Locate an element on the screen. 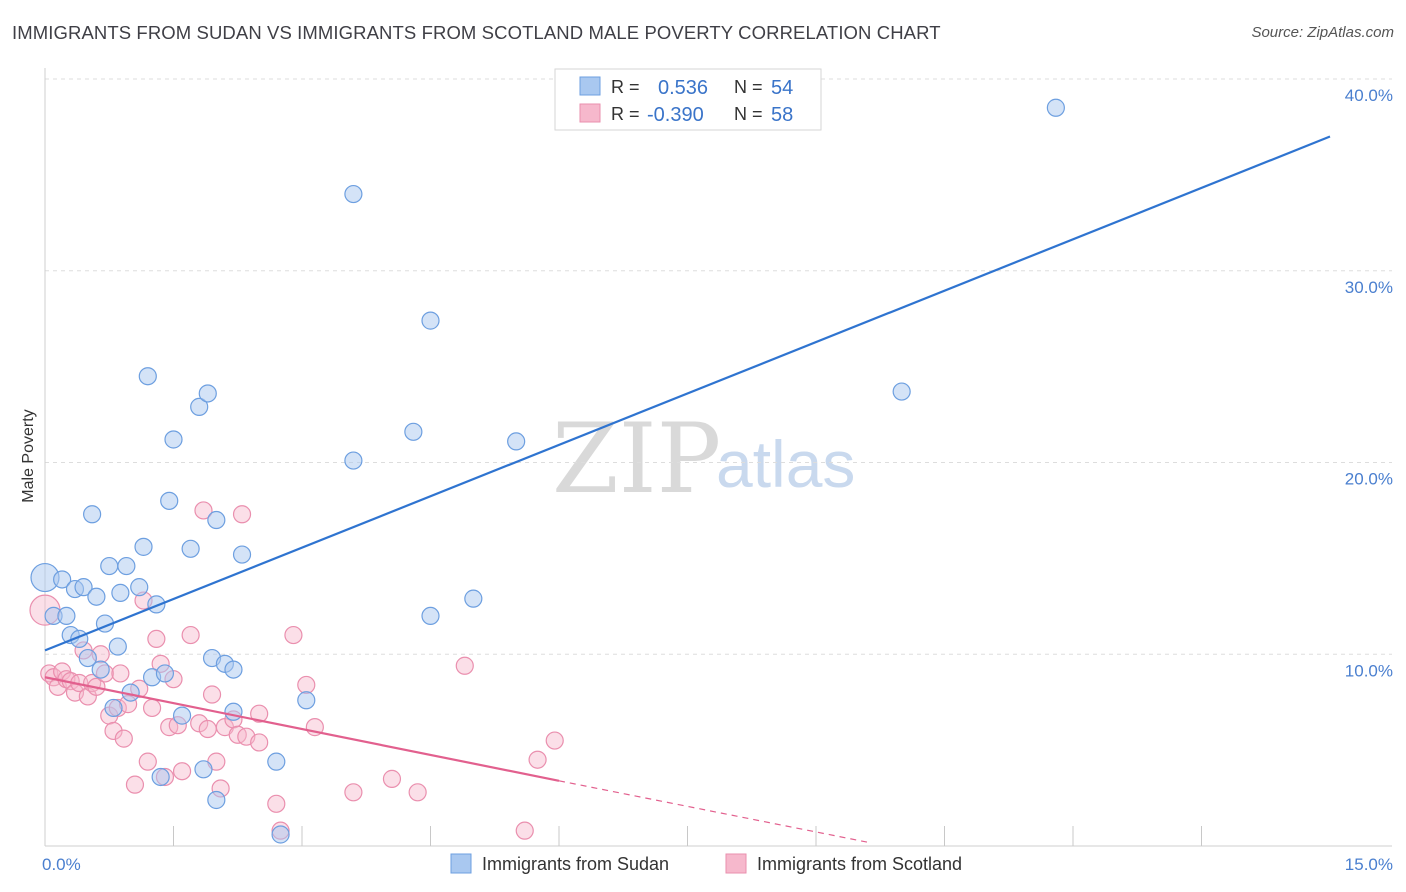  watermark-zip: ZIP is located at coordinates (636, 459).